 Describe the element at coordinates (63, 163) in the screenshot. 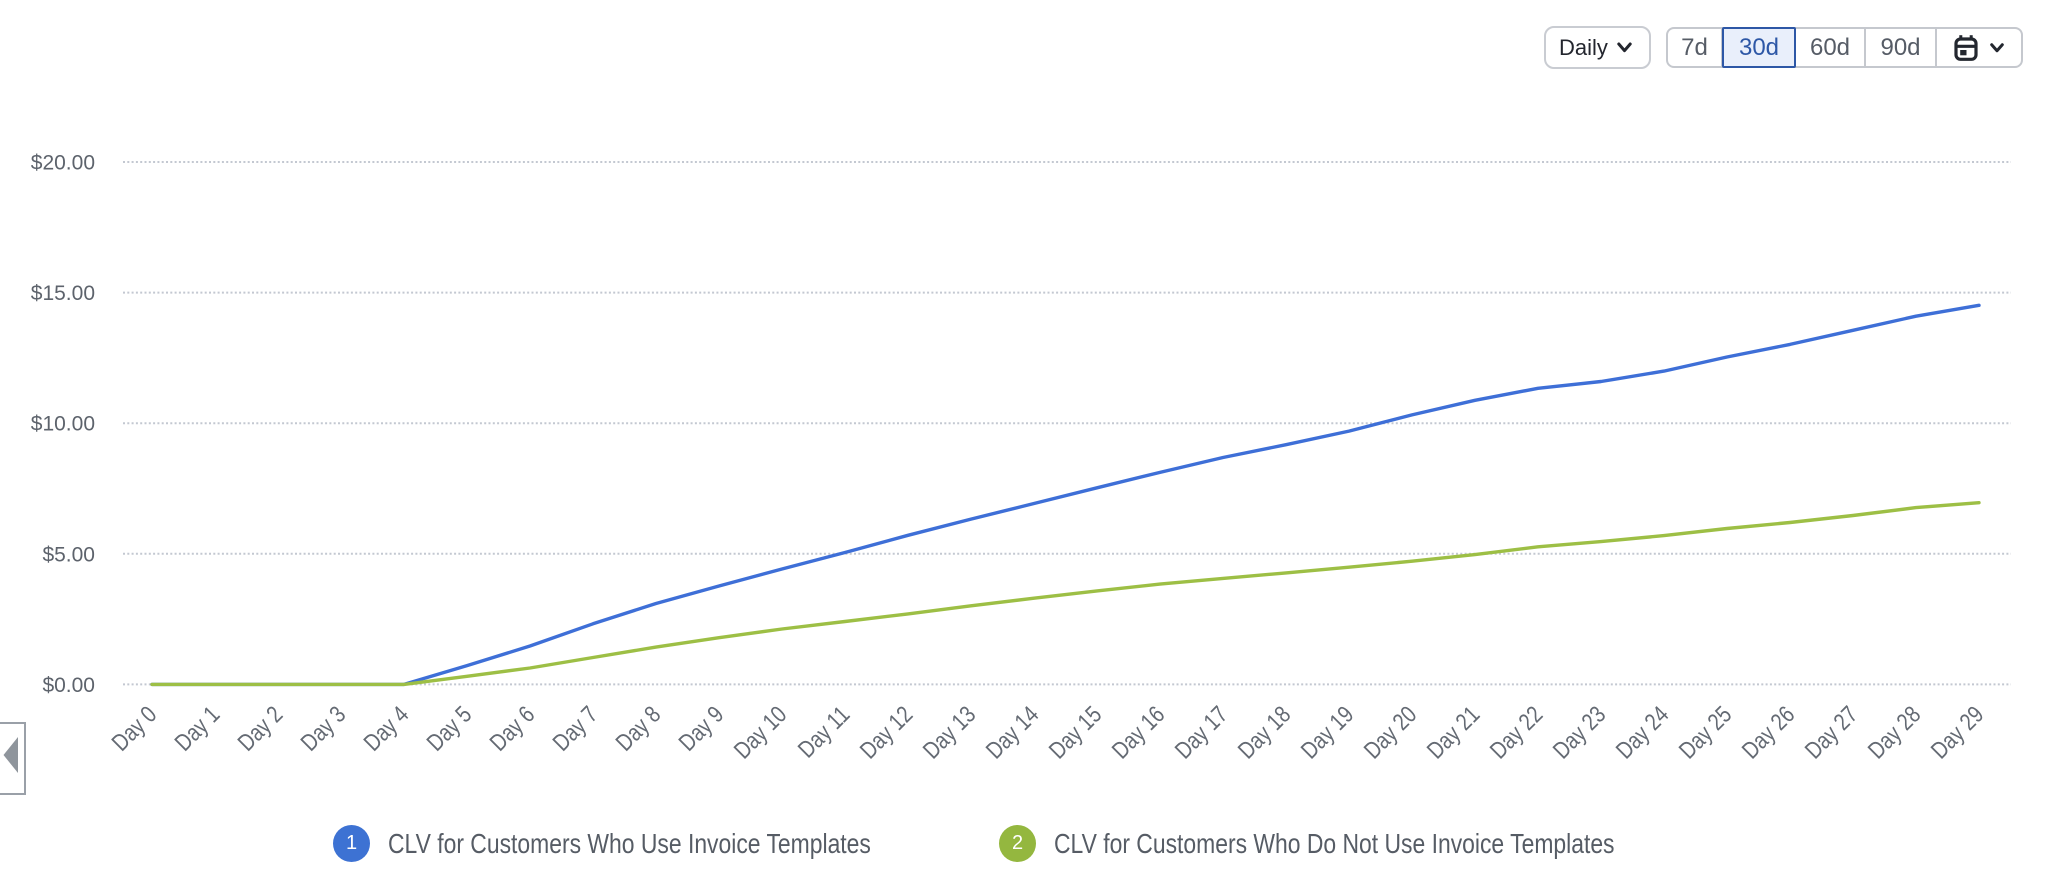

I see `svg-text: $20.00` at that location.